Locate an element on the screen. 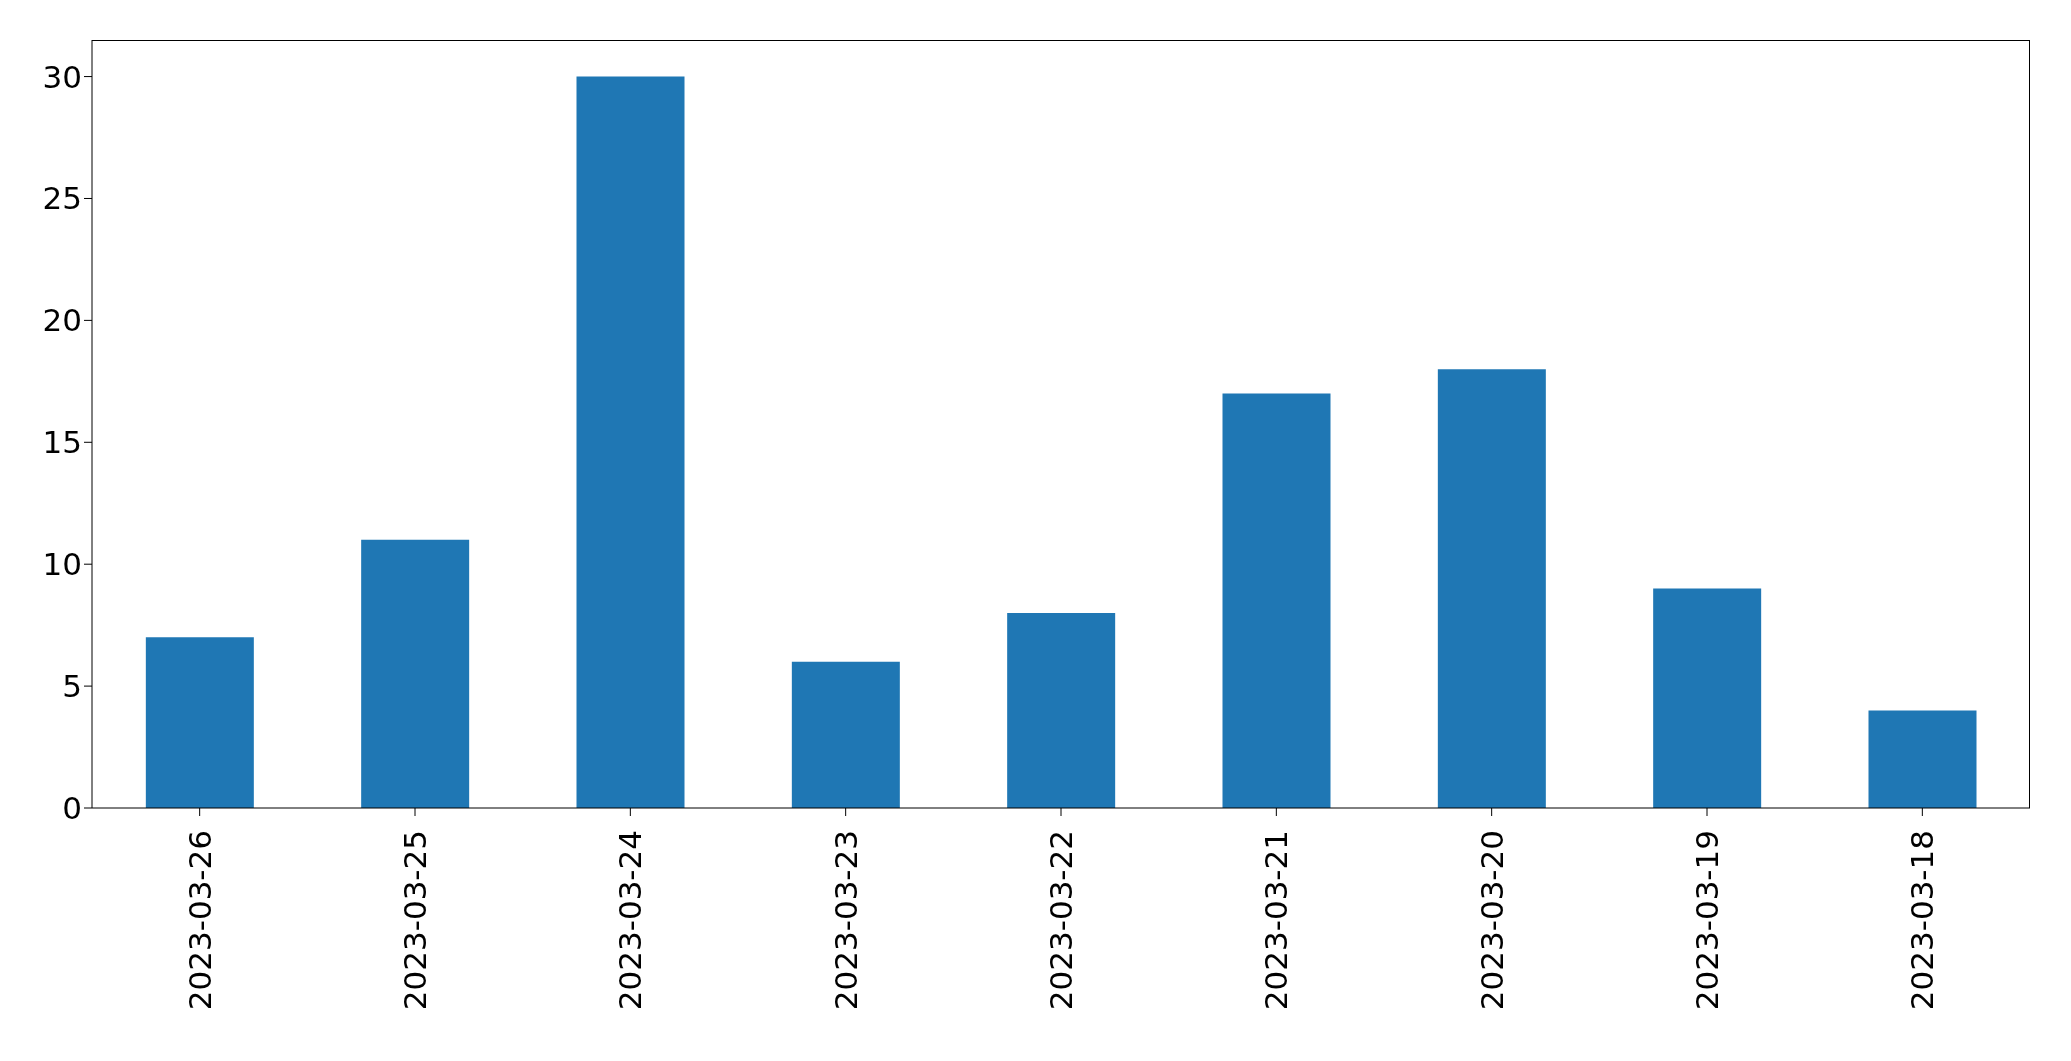 This screenshot has width=2071, height=1061. y-tick-label: 30 is located at coordinates (62, 76).